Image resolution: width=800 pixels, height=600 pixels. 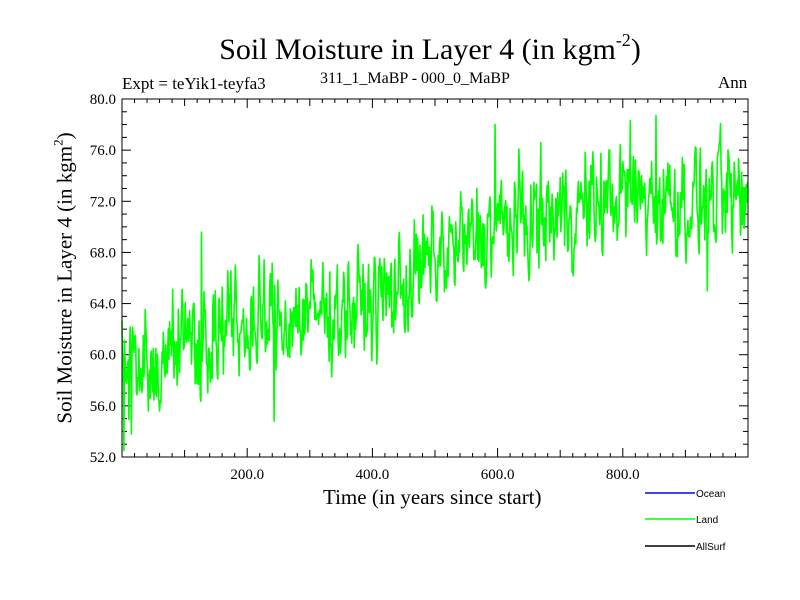 What do you see at coordinates (103, 305) in the screenshot?
I see `y-tick-label: 64.0` at bounding box center [103, 305].